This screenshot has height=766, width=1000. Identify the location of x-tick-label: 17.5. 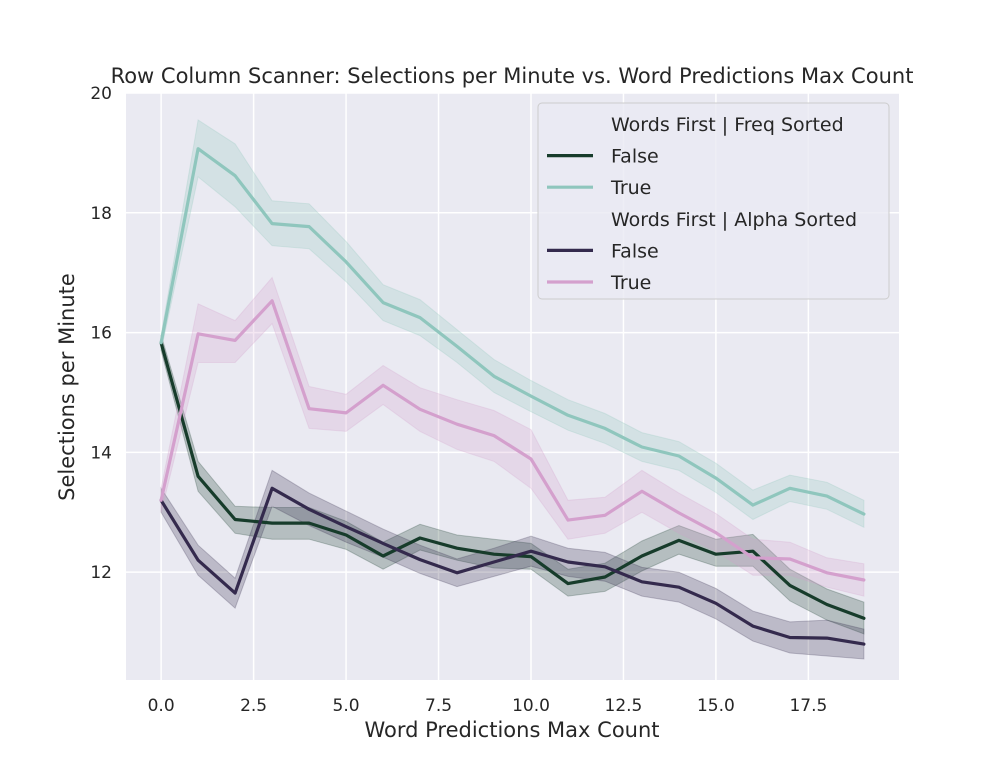
(808, 706).